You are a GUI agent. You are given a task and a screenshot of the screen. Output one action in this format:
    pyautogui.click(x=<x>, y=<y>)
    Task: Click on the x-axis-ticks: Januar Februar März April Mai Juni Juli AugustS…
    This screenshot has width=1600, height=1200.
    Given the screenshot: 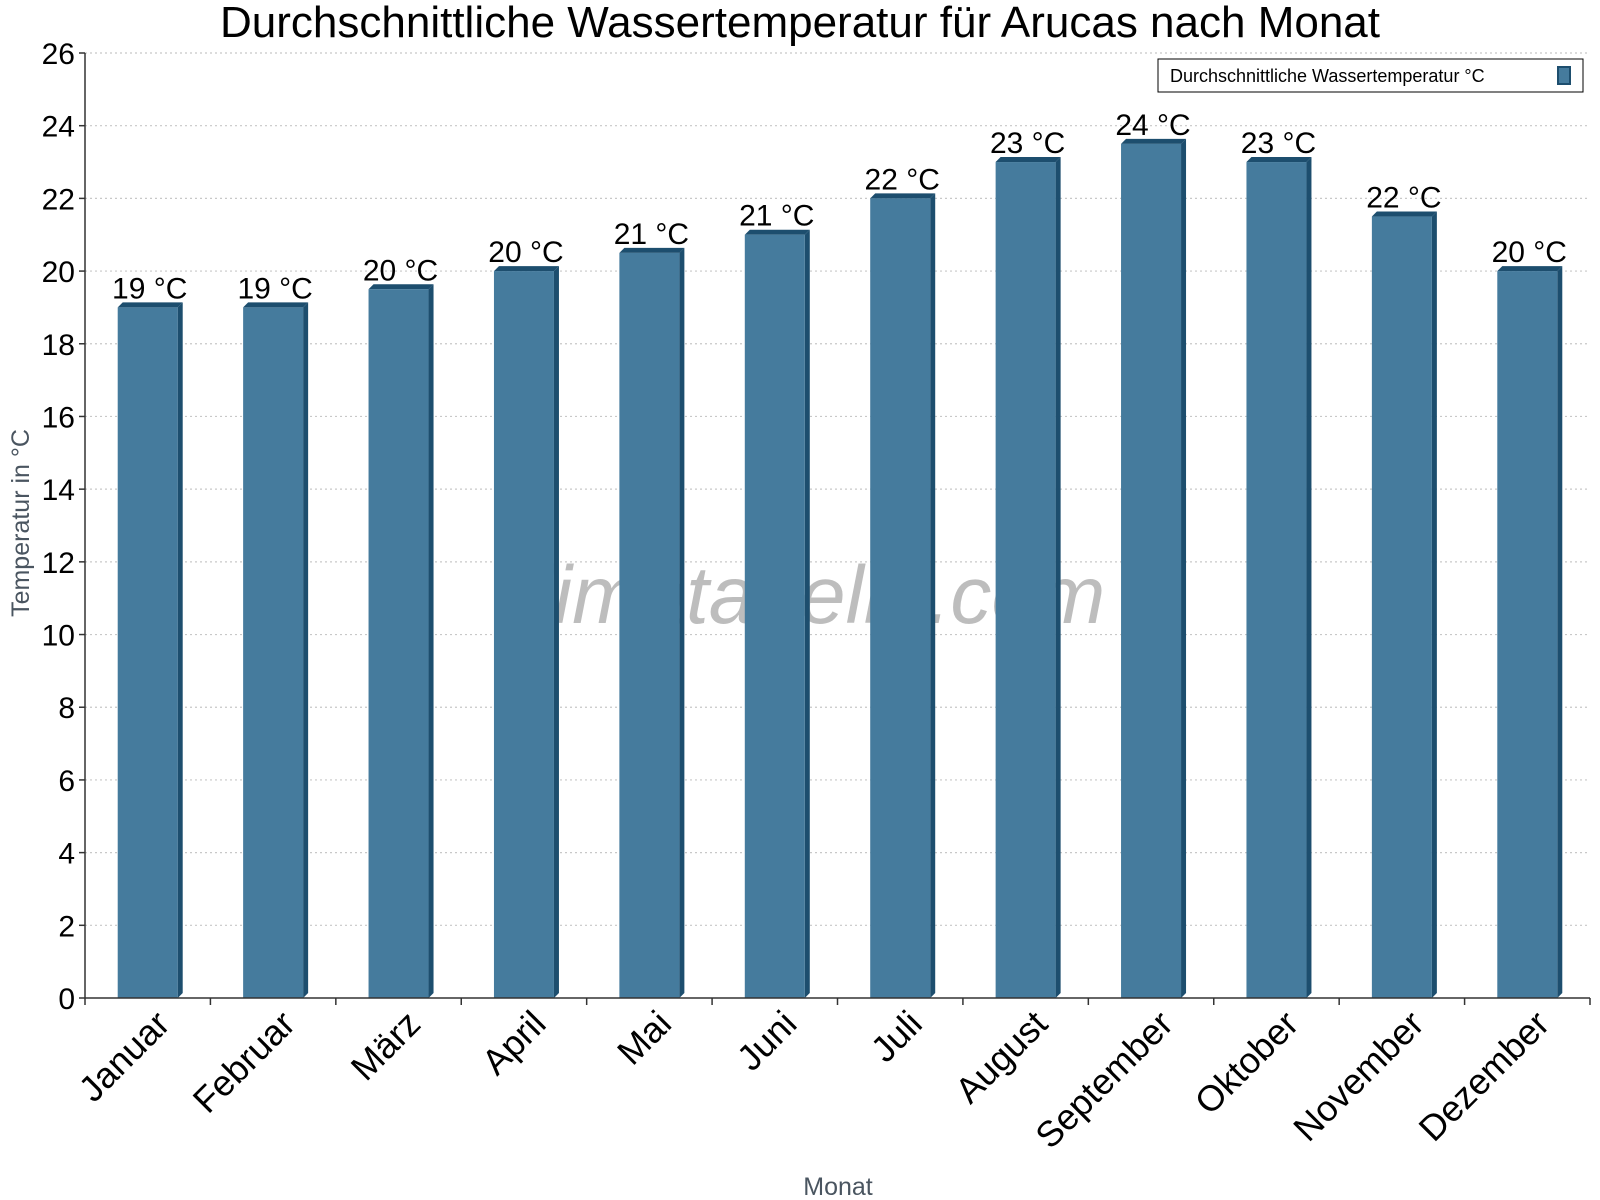 What is the action you would take?
    pyautogui.click(x=831, y=1077)
    